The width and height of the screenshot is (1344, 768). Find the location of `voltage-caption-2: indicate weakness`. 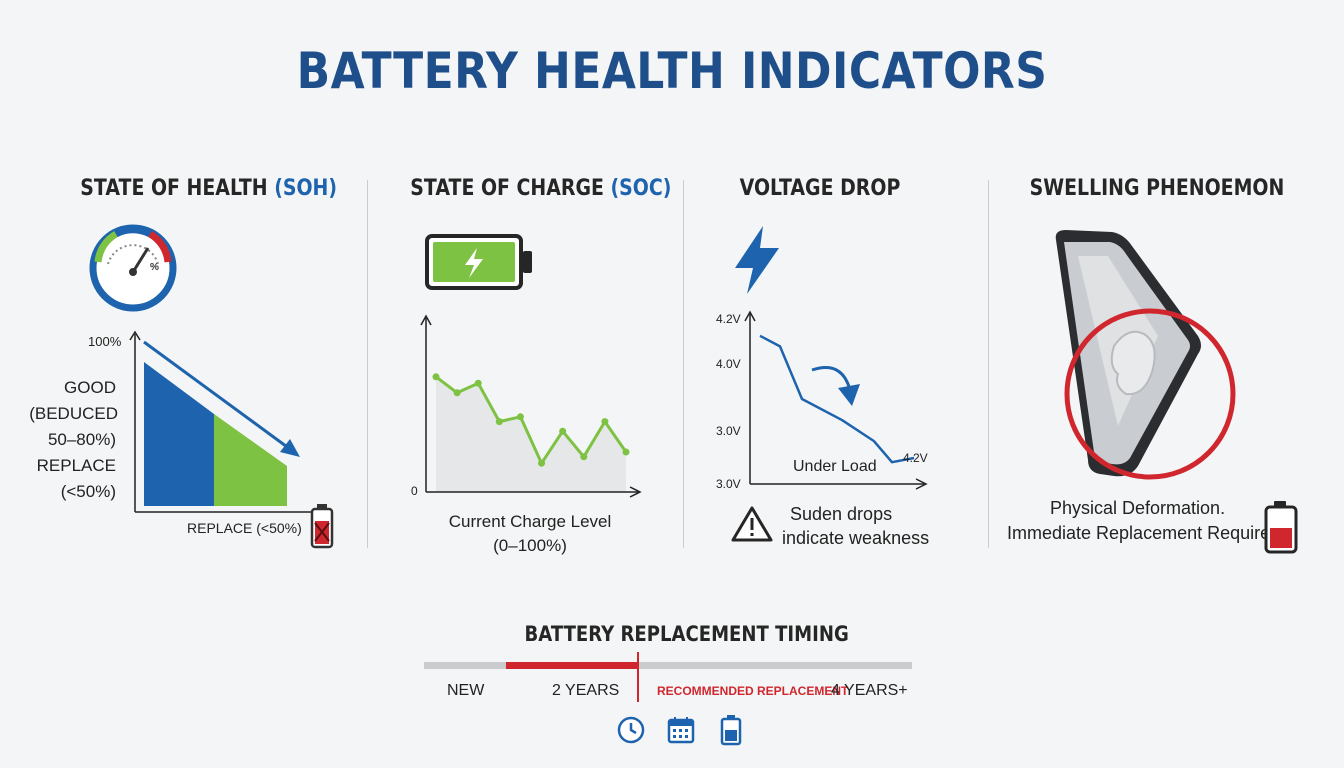

voltage-caption-2: indicate weakness is located at coordinates (856, 538).